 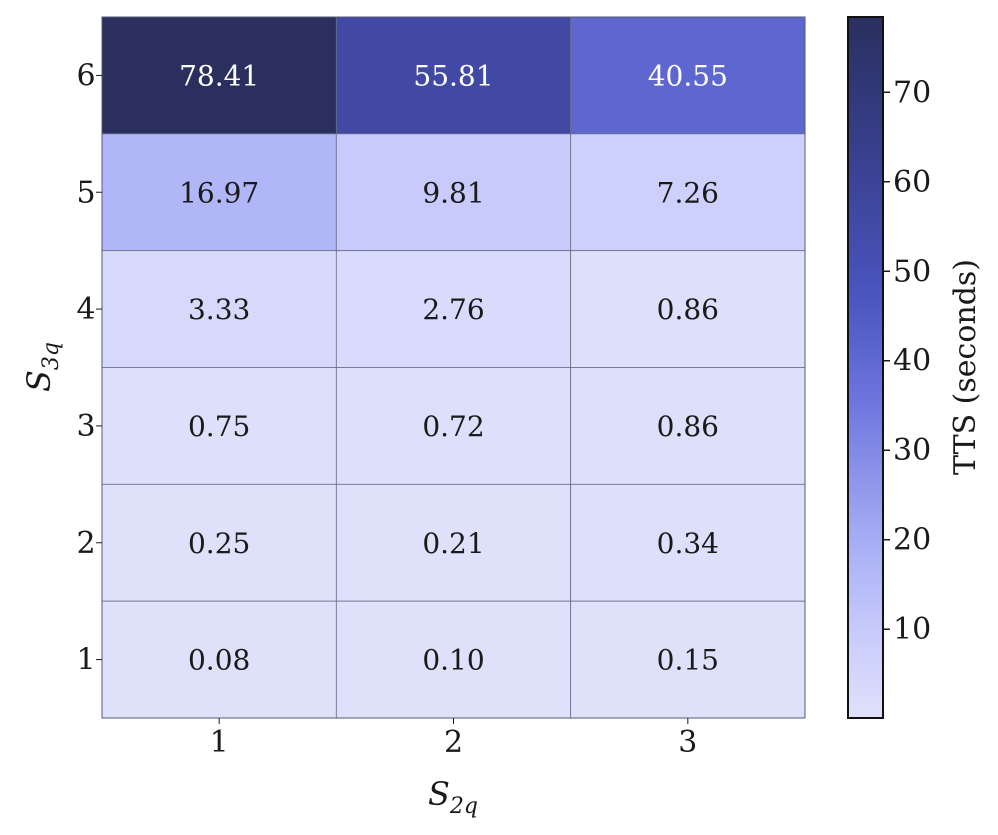 What do you see at coordinates (89, 368) in the screenshot?
I see `y-axis-ticks: 6 5 4 3 2 1` at bounding box center [89, 368].